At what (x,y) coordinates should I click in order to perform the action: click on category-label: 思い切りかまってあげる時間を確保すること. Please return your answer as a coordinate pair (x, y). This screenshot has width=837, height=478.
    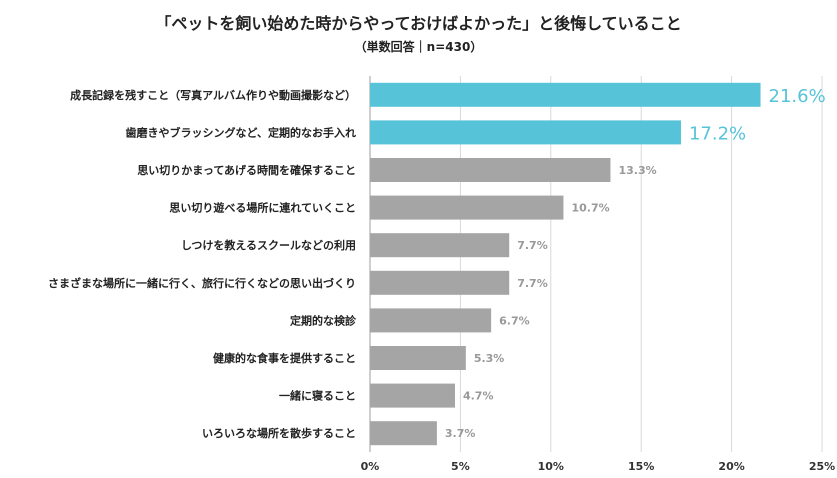
    Looking at the image, I should click on (246, 170).